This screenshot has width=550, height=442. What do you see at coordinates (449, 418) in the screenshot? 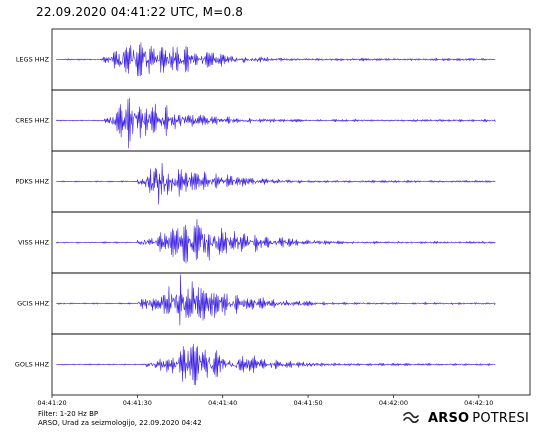
I see `logo-text-bold: ARSO` at bounding box center [449, 418].